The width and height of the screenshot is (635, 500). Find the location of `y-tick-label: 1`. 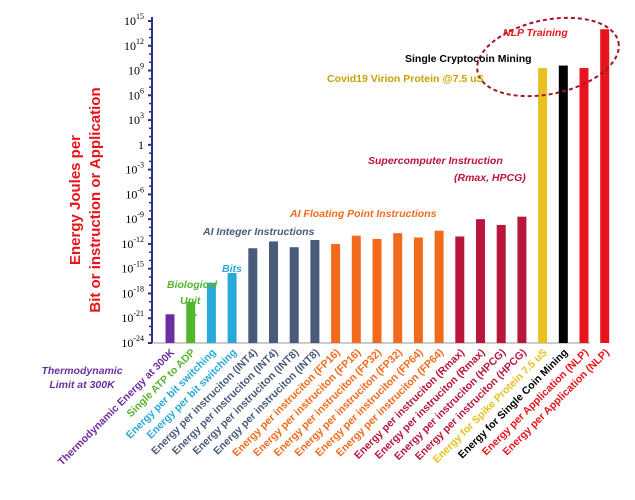

y-tick-label: 1 is located at coordinates (141, 145).